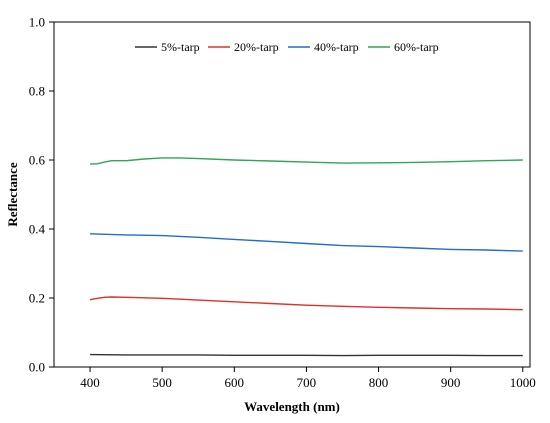 The height and width of the screenshot is (423, 550). Describe the element at coordinates (37, 367) in the screenshot. I see `y-tick-label: 0.0` at that location.